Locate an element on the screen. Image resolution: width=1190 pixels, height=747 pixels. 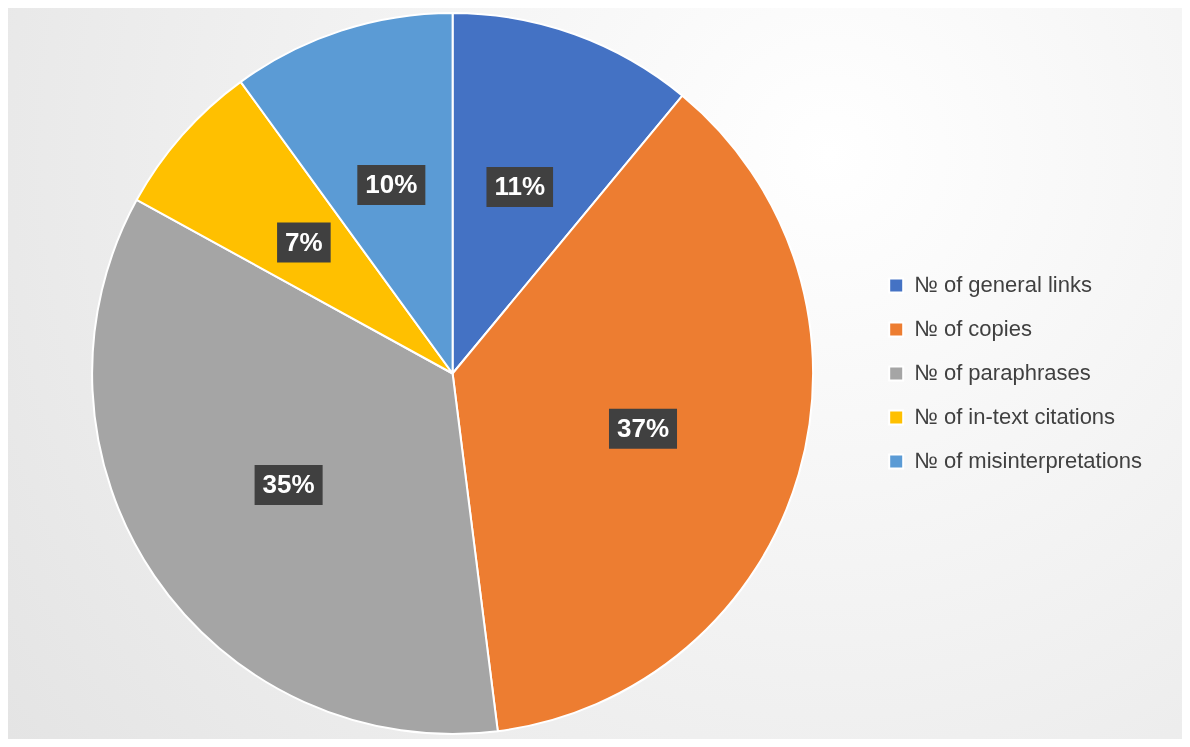
legend-label: № of misinterpretations is located at coordinates (1028, 460).